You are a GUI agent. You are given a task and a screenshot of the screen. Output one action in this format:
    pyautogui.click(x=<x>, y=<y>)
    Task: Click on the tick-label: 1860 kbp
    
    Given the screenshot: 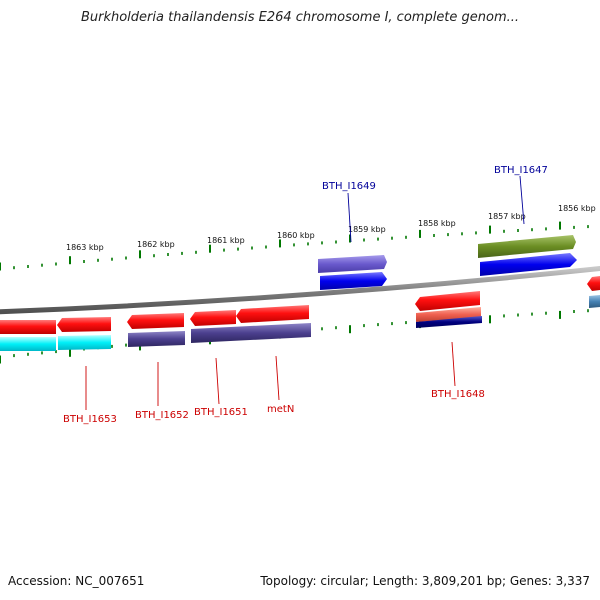 What is the action you would take?
    pyautogui.click(x=296, y=235)
    